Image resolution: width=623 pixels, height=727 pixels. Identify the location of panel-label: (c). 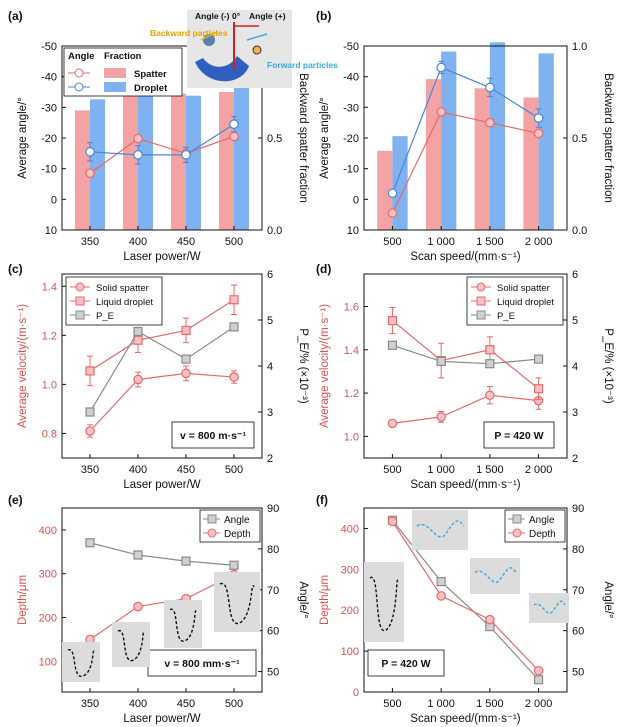
(15, 269).